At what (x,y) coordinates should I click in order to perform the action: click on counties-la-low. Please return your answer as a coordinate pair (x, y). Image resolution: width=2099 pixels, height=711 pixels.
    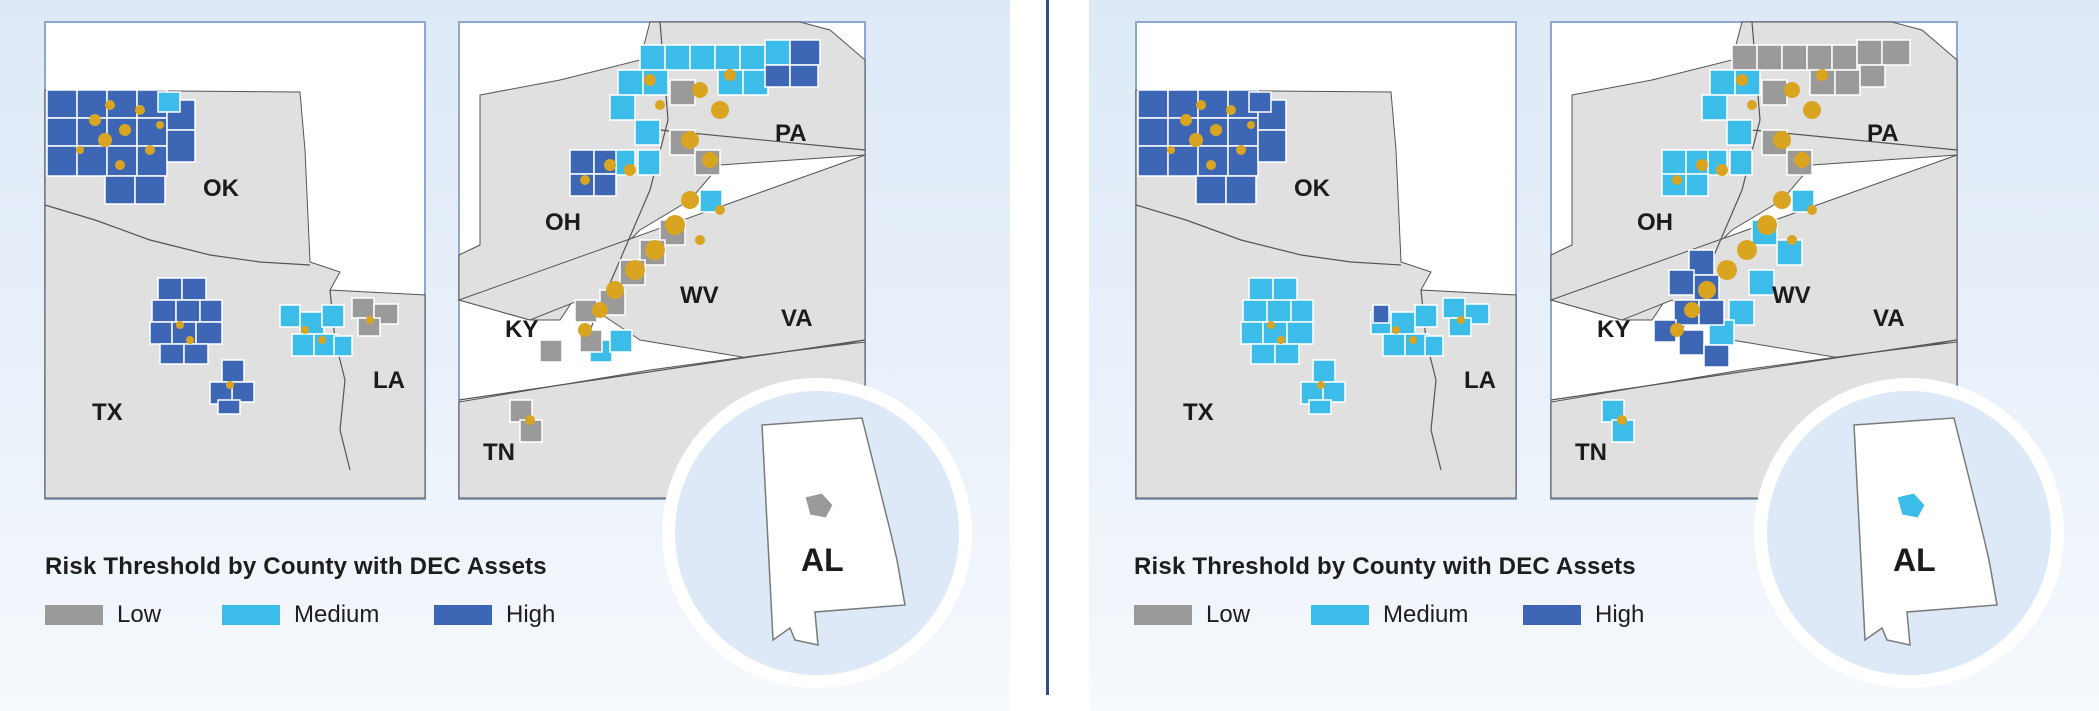
    Looking at the image, I should click on (375, 317).